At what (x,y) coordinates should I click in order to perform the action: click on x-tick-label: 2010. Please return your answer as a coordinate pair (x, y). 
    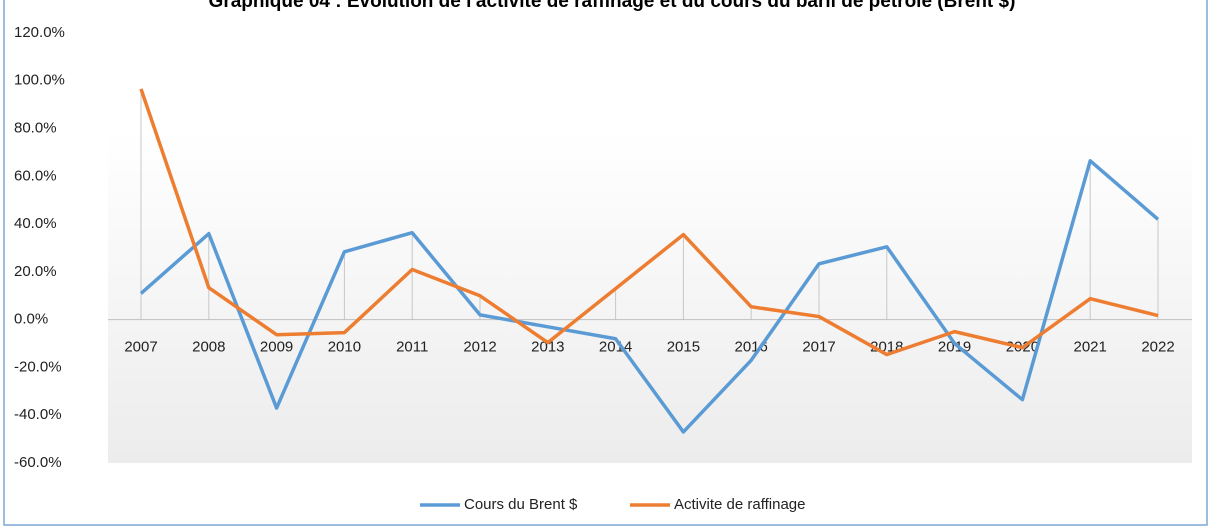
    Looking at the image, I should click on (344, 347).